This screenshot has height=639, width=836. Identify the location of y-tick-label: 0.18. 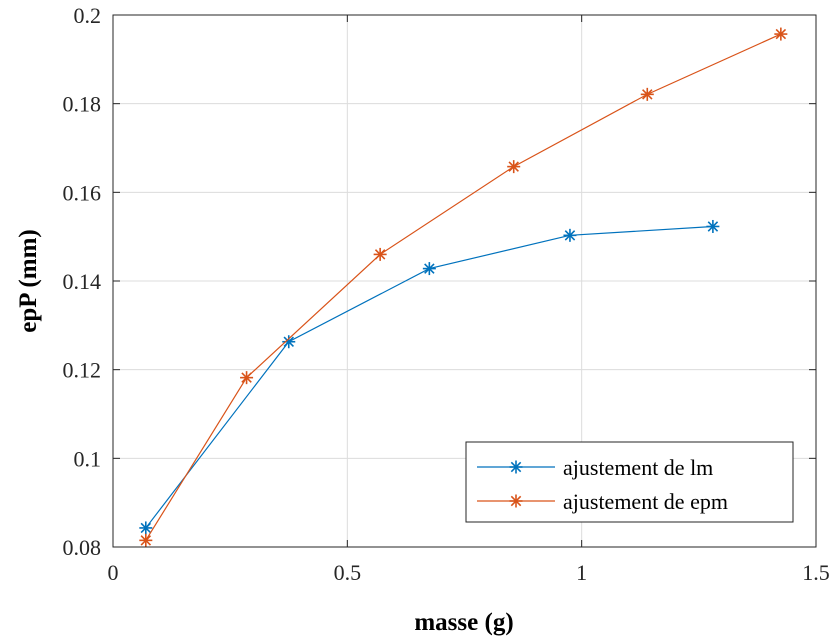
(82, 104).